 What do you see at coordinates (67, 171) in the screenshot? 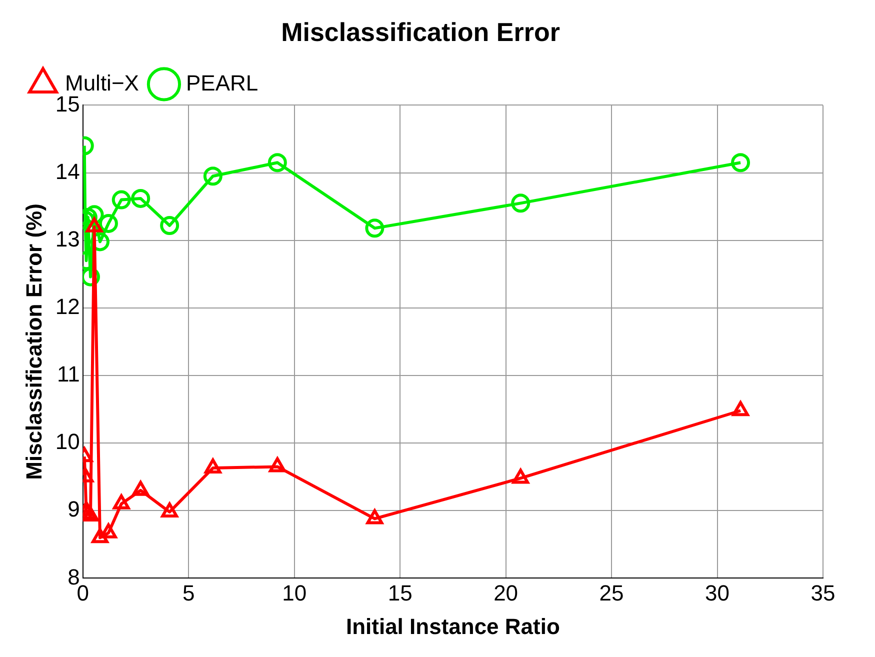
I see `y-tick-label: 14` at bounding box center [67, 171].